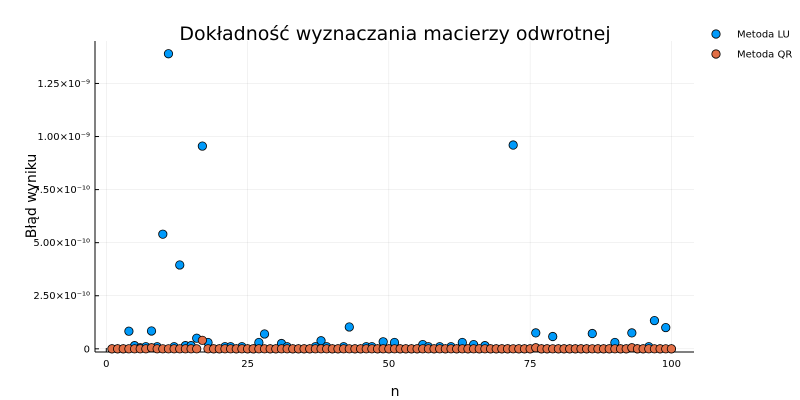 The height and width of the screenshot is (400, 800). What do you see at coordinates (671, 364) in the screenshot?
I see `x-tick-label: 100` at bounding box center [671, 364].